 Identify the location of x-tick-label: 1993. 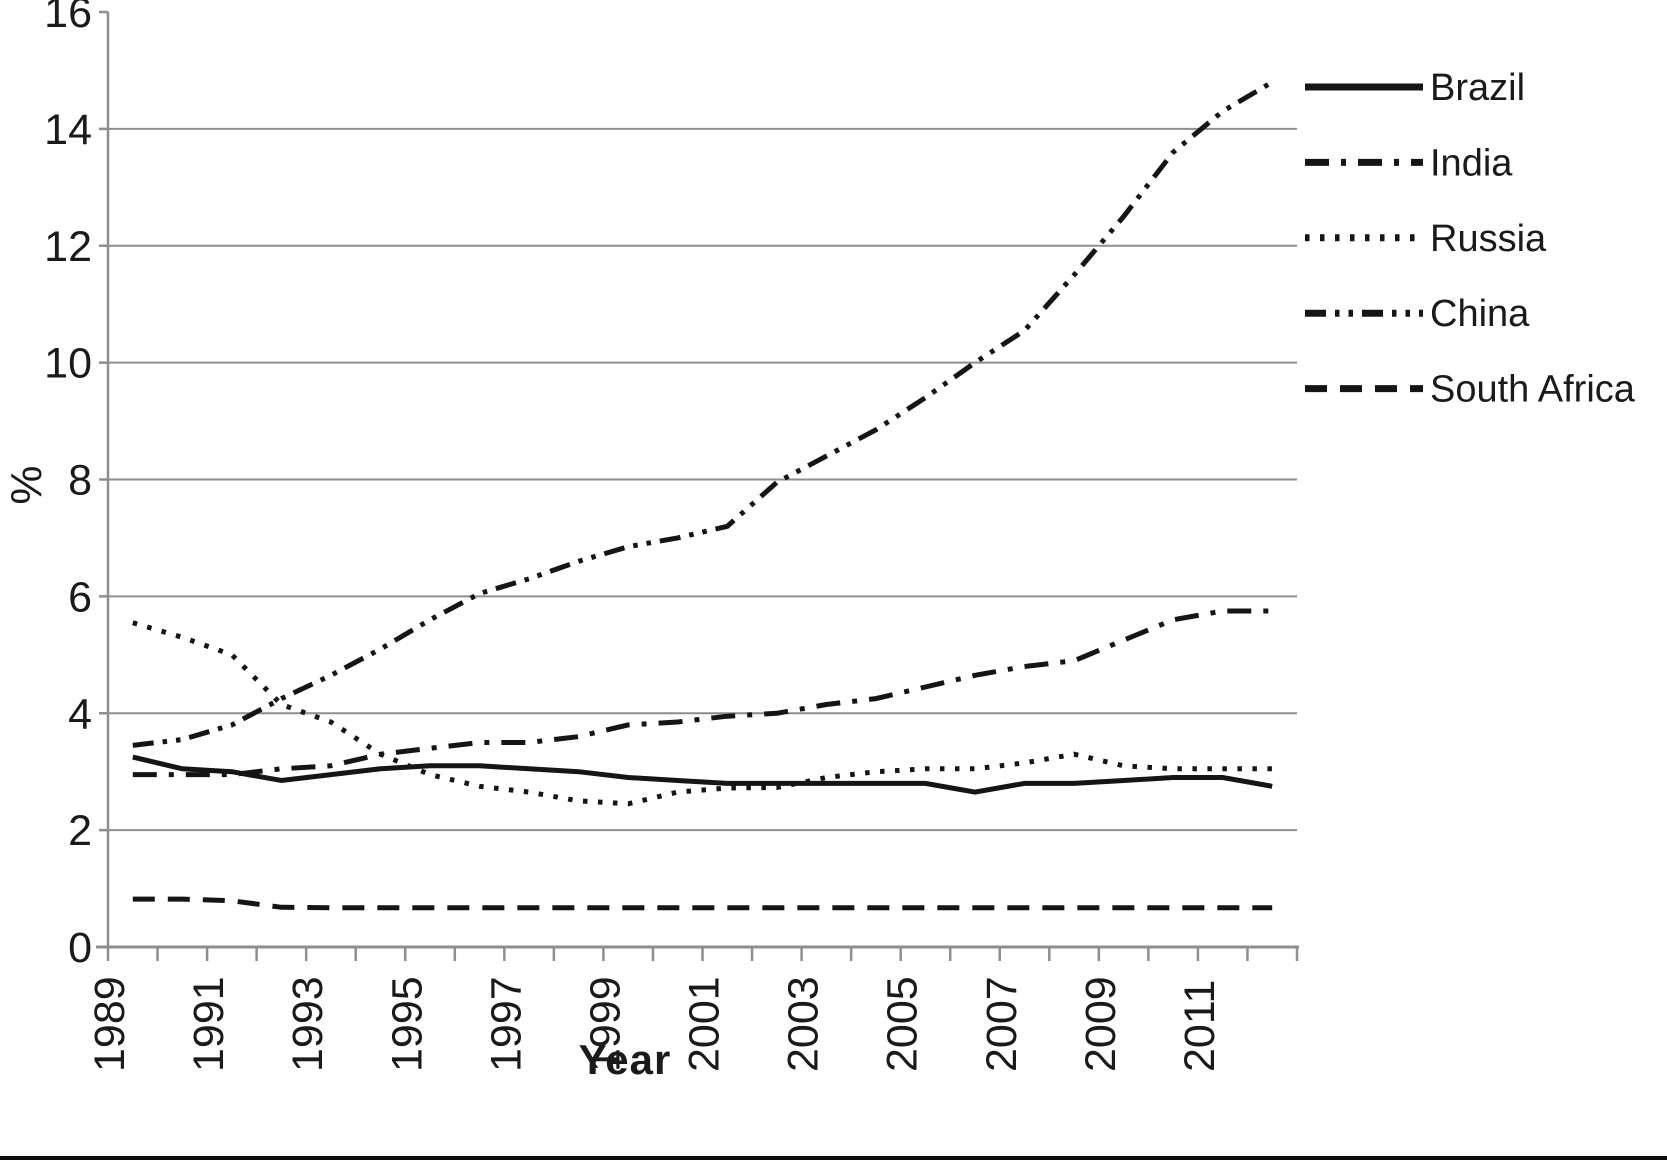
(308, 1024).